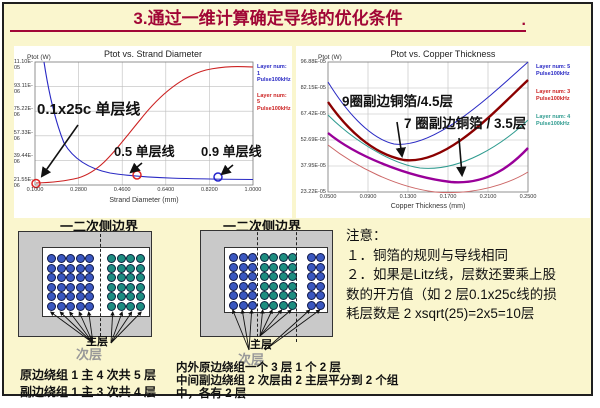 The image size is (600, 408). I want to click on x-tick: 0.1000, so click(35, 190).